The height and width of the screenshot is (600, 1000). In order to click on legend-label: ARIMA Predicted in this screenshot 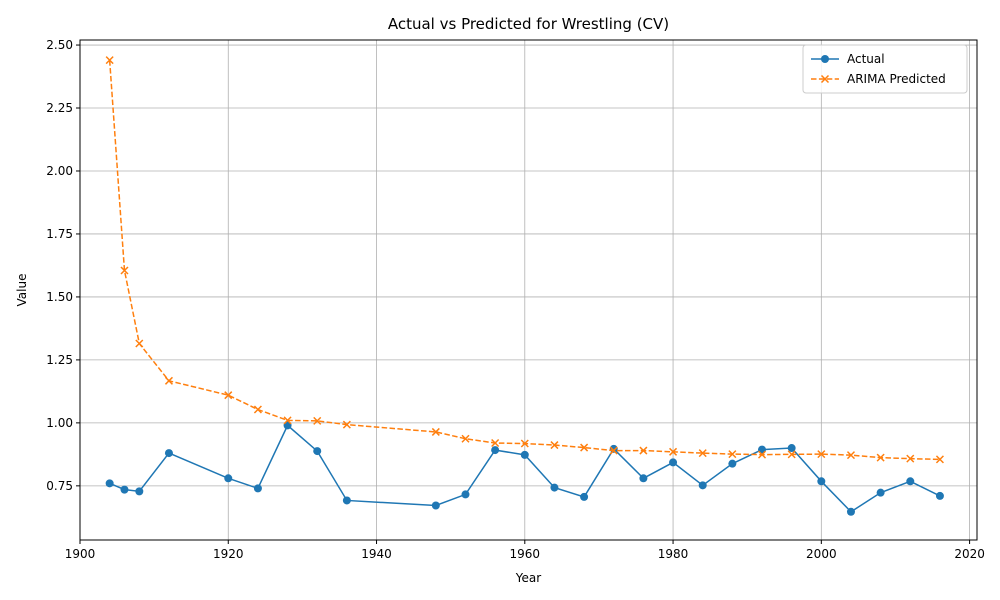, I will do `click(896, 79)`.